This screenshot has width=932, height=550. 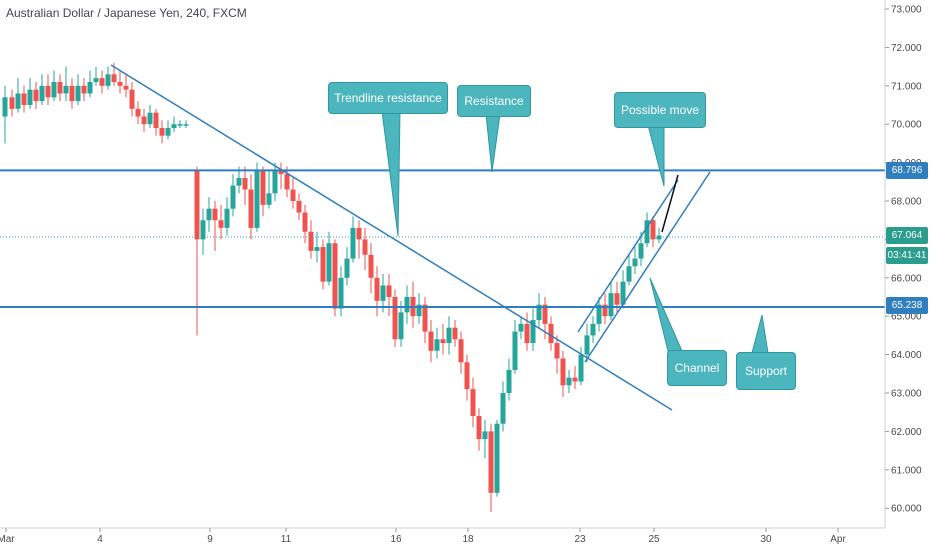 What do you see at coordinates (907, 305) in the screenshot?
I see `support-price-tag: 65.238` at bounding box center [907, 305].